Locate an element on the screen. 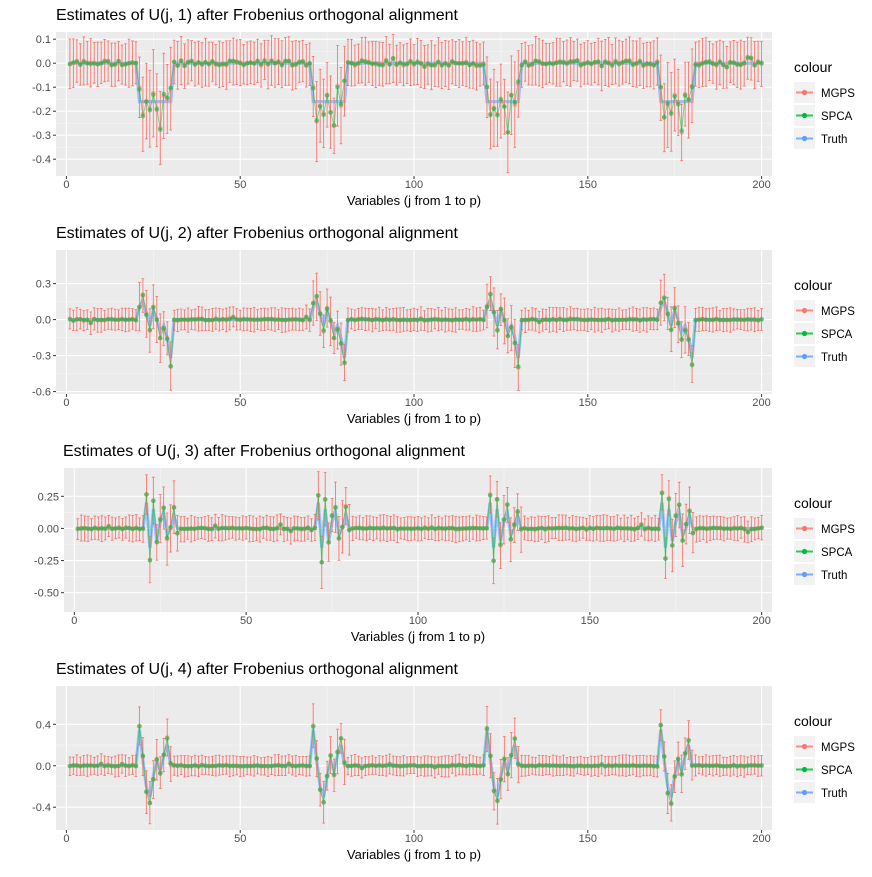 The image size is (872, 877). legend-label: SPCA is located at coordinates (837, 335).